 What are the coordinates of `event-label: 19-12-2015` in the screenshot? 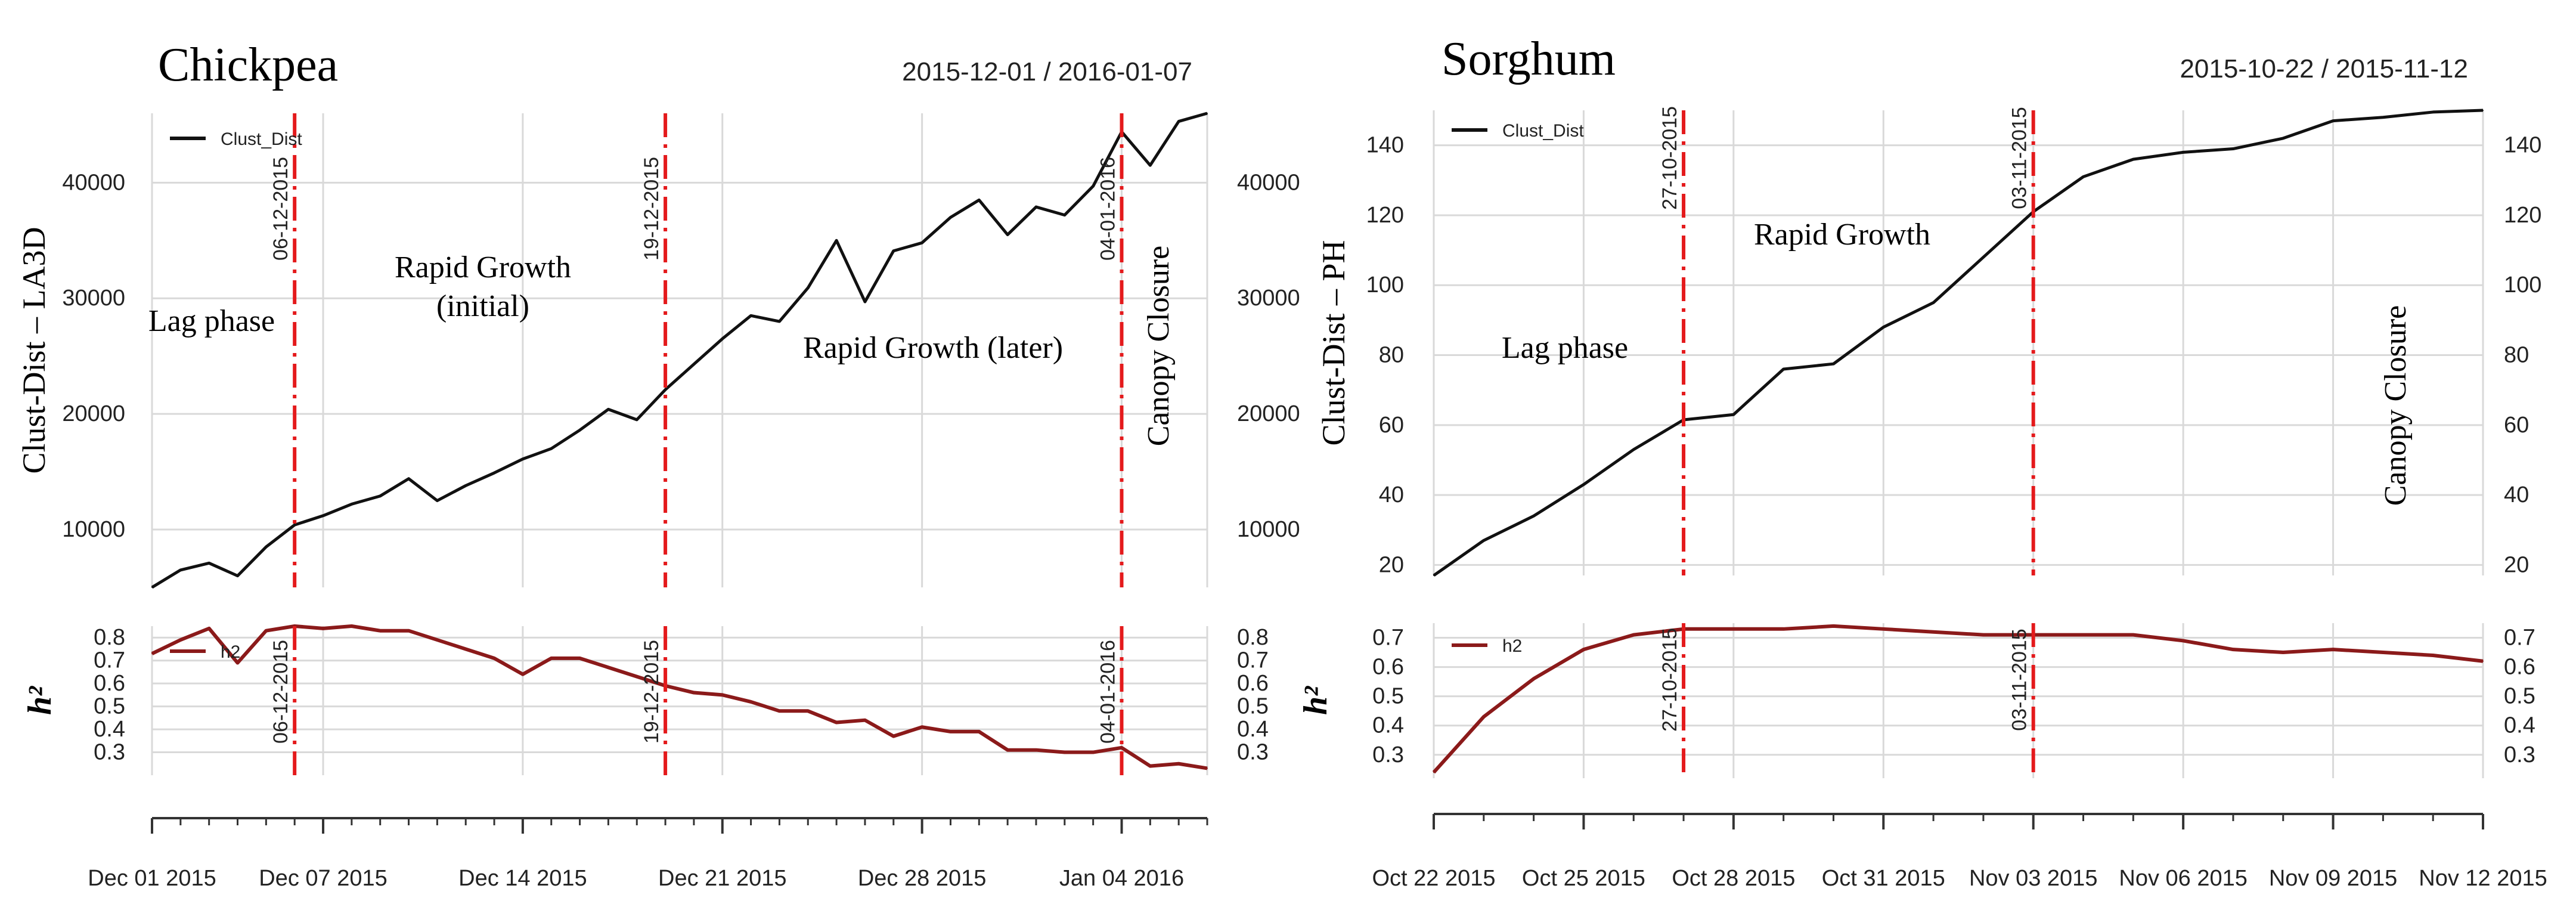 It's located at (651, 209).